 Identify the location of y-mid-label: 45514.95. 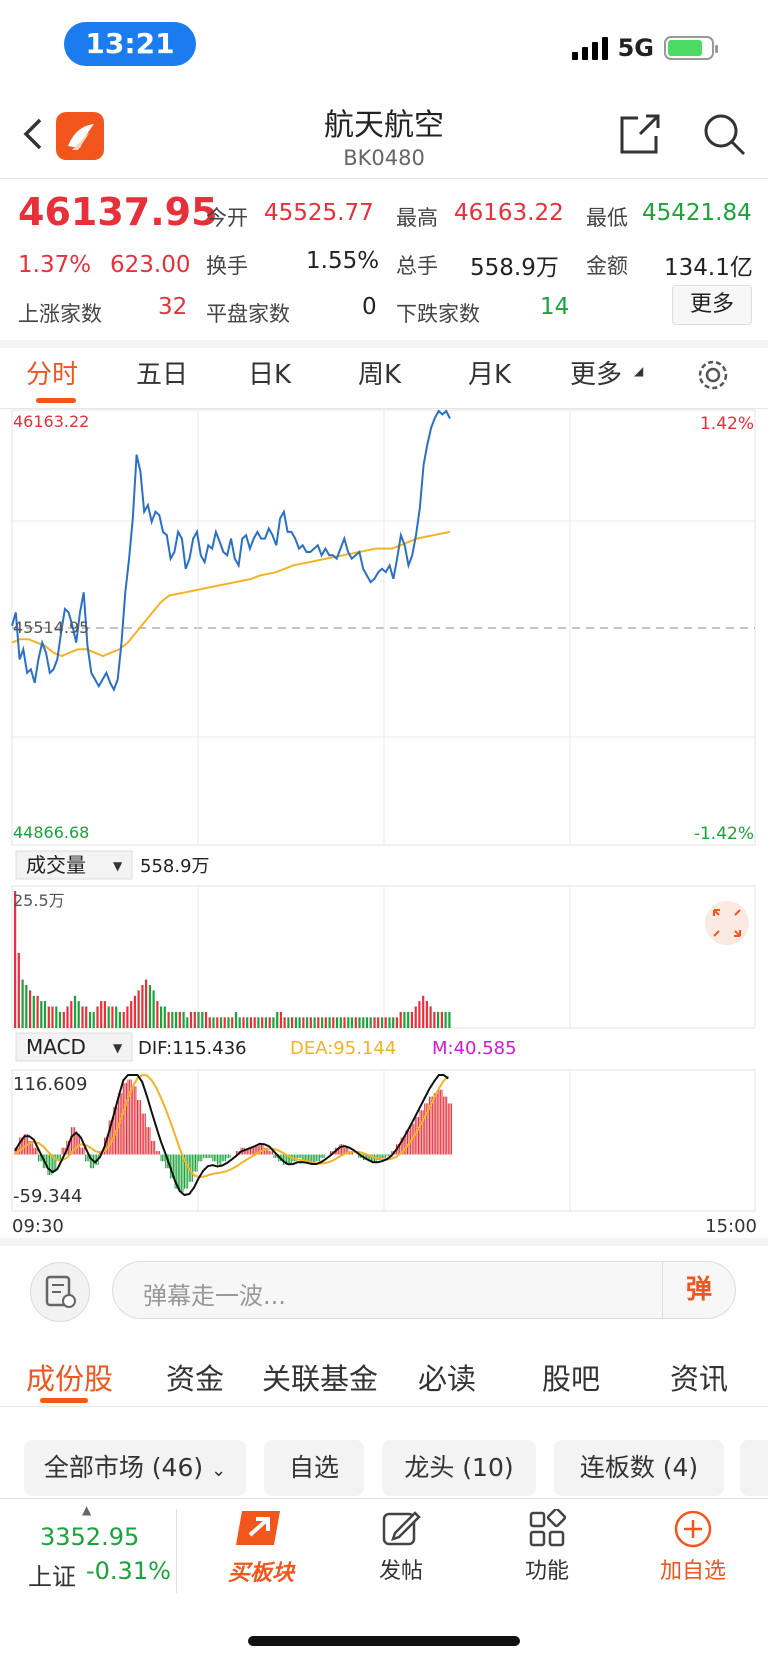
(51, 627).